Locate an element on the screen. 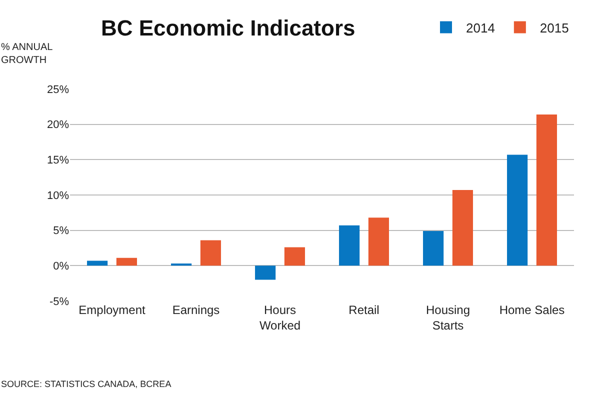 The image size is (594, 396). x-tick-label: Hours Worked is located at coordinates (280, 318).